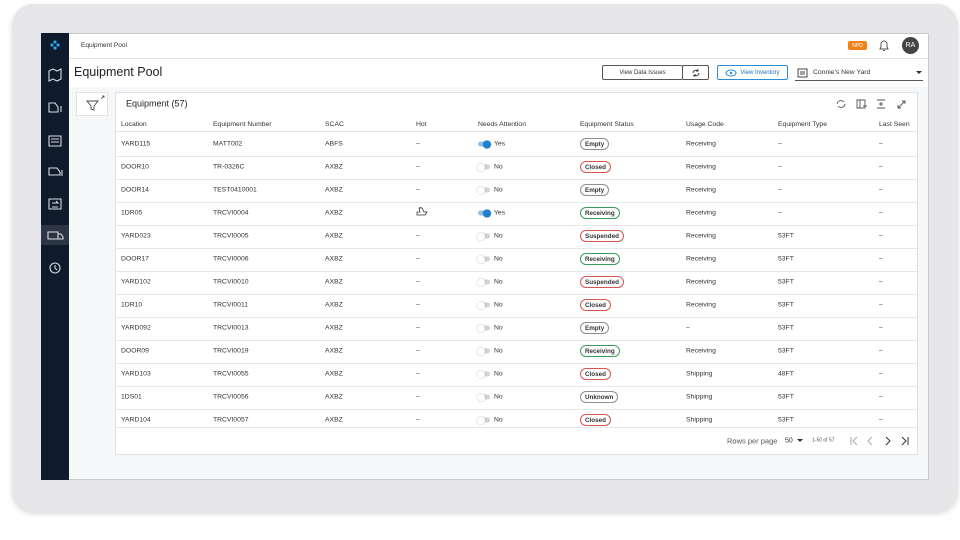 The height and width of the screenshot is (540, 960). Describe the element at coordinates (231, 305) in the screenshot. I see `cell: TRCVI0011` at that location.